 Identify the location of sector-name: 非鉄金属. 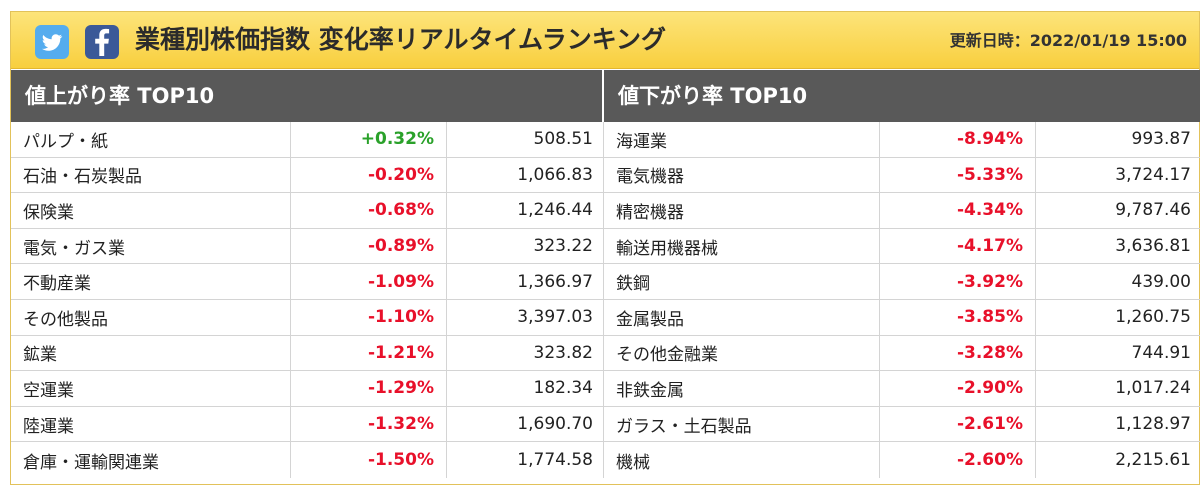
(650, 390).